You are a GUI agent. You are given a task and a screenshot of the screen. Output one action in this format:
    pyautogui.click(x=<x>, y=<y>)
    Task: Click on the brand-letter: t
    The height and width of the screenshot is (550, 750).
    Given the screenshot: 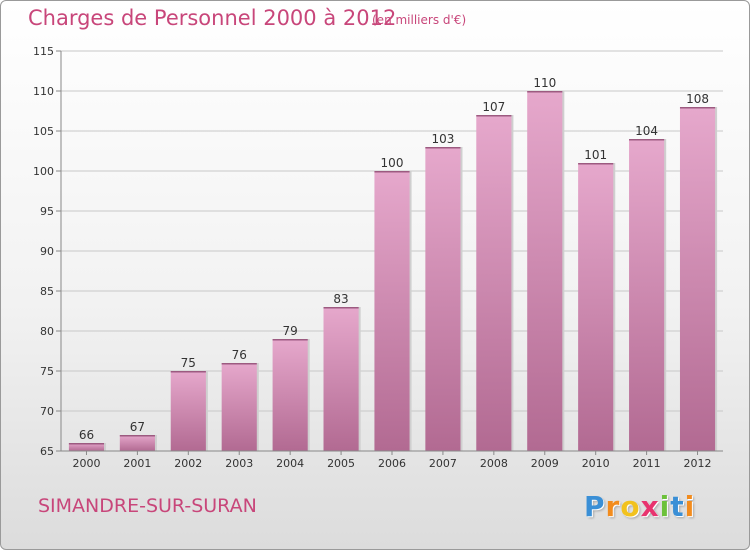 What is the action you would take?
    pyautogui.click(x=677, y=506)
    